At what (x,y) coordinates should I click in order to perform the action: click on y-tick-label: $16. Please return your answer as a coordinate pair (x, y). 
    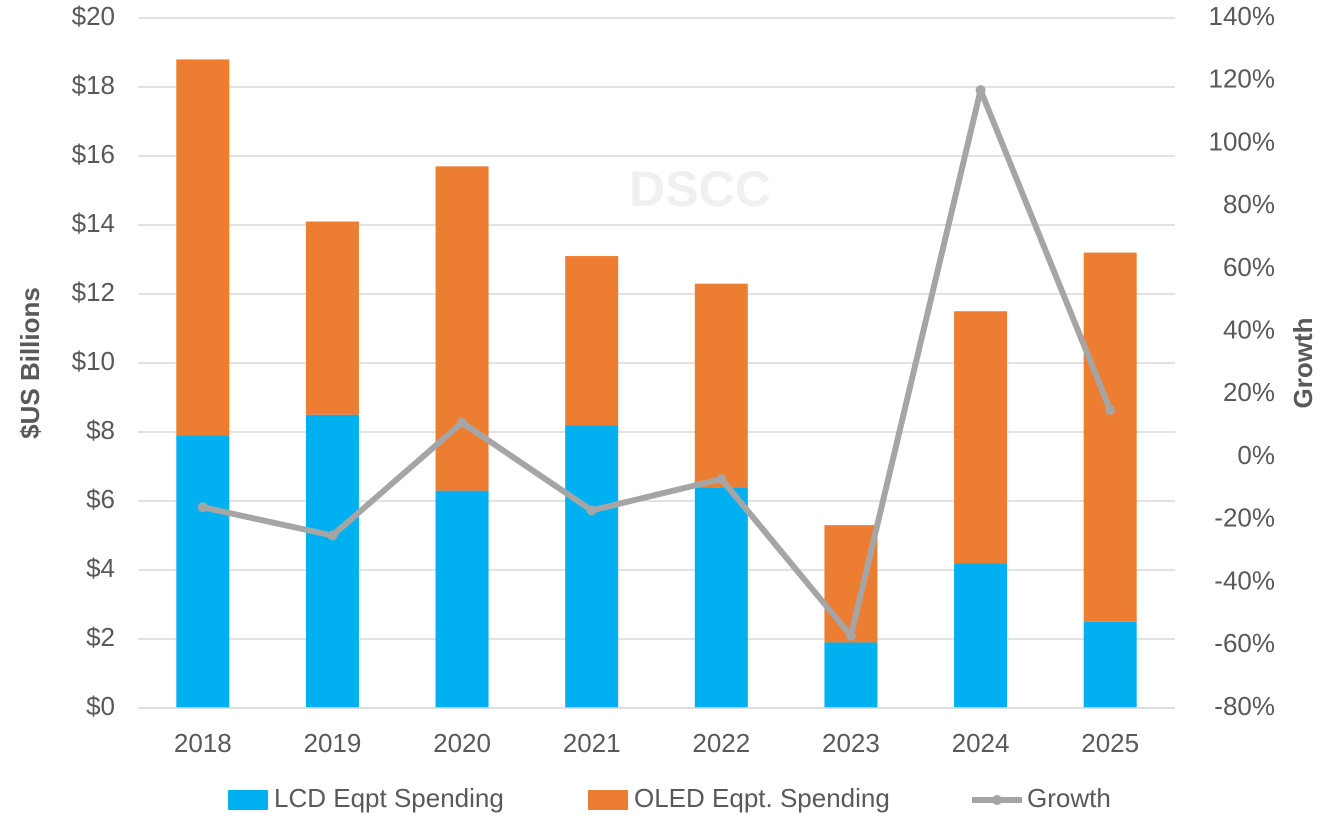
    Looking at the image, I should click on (93, 154).